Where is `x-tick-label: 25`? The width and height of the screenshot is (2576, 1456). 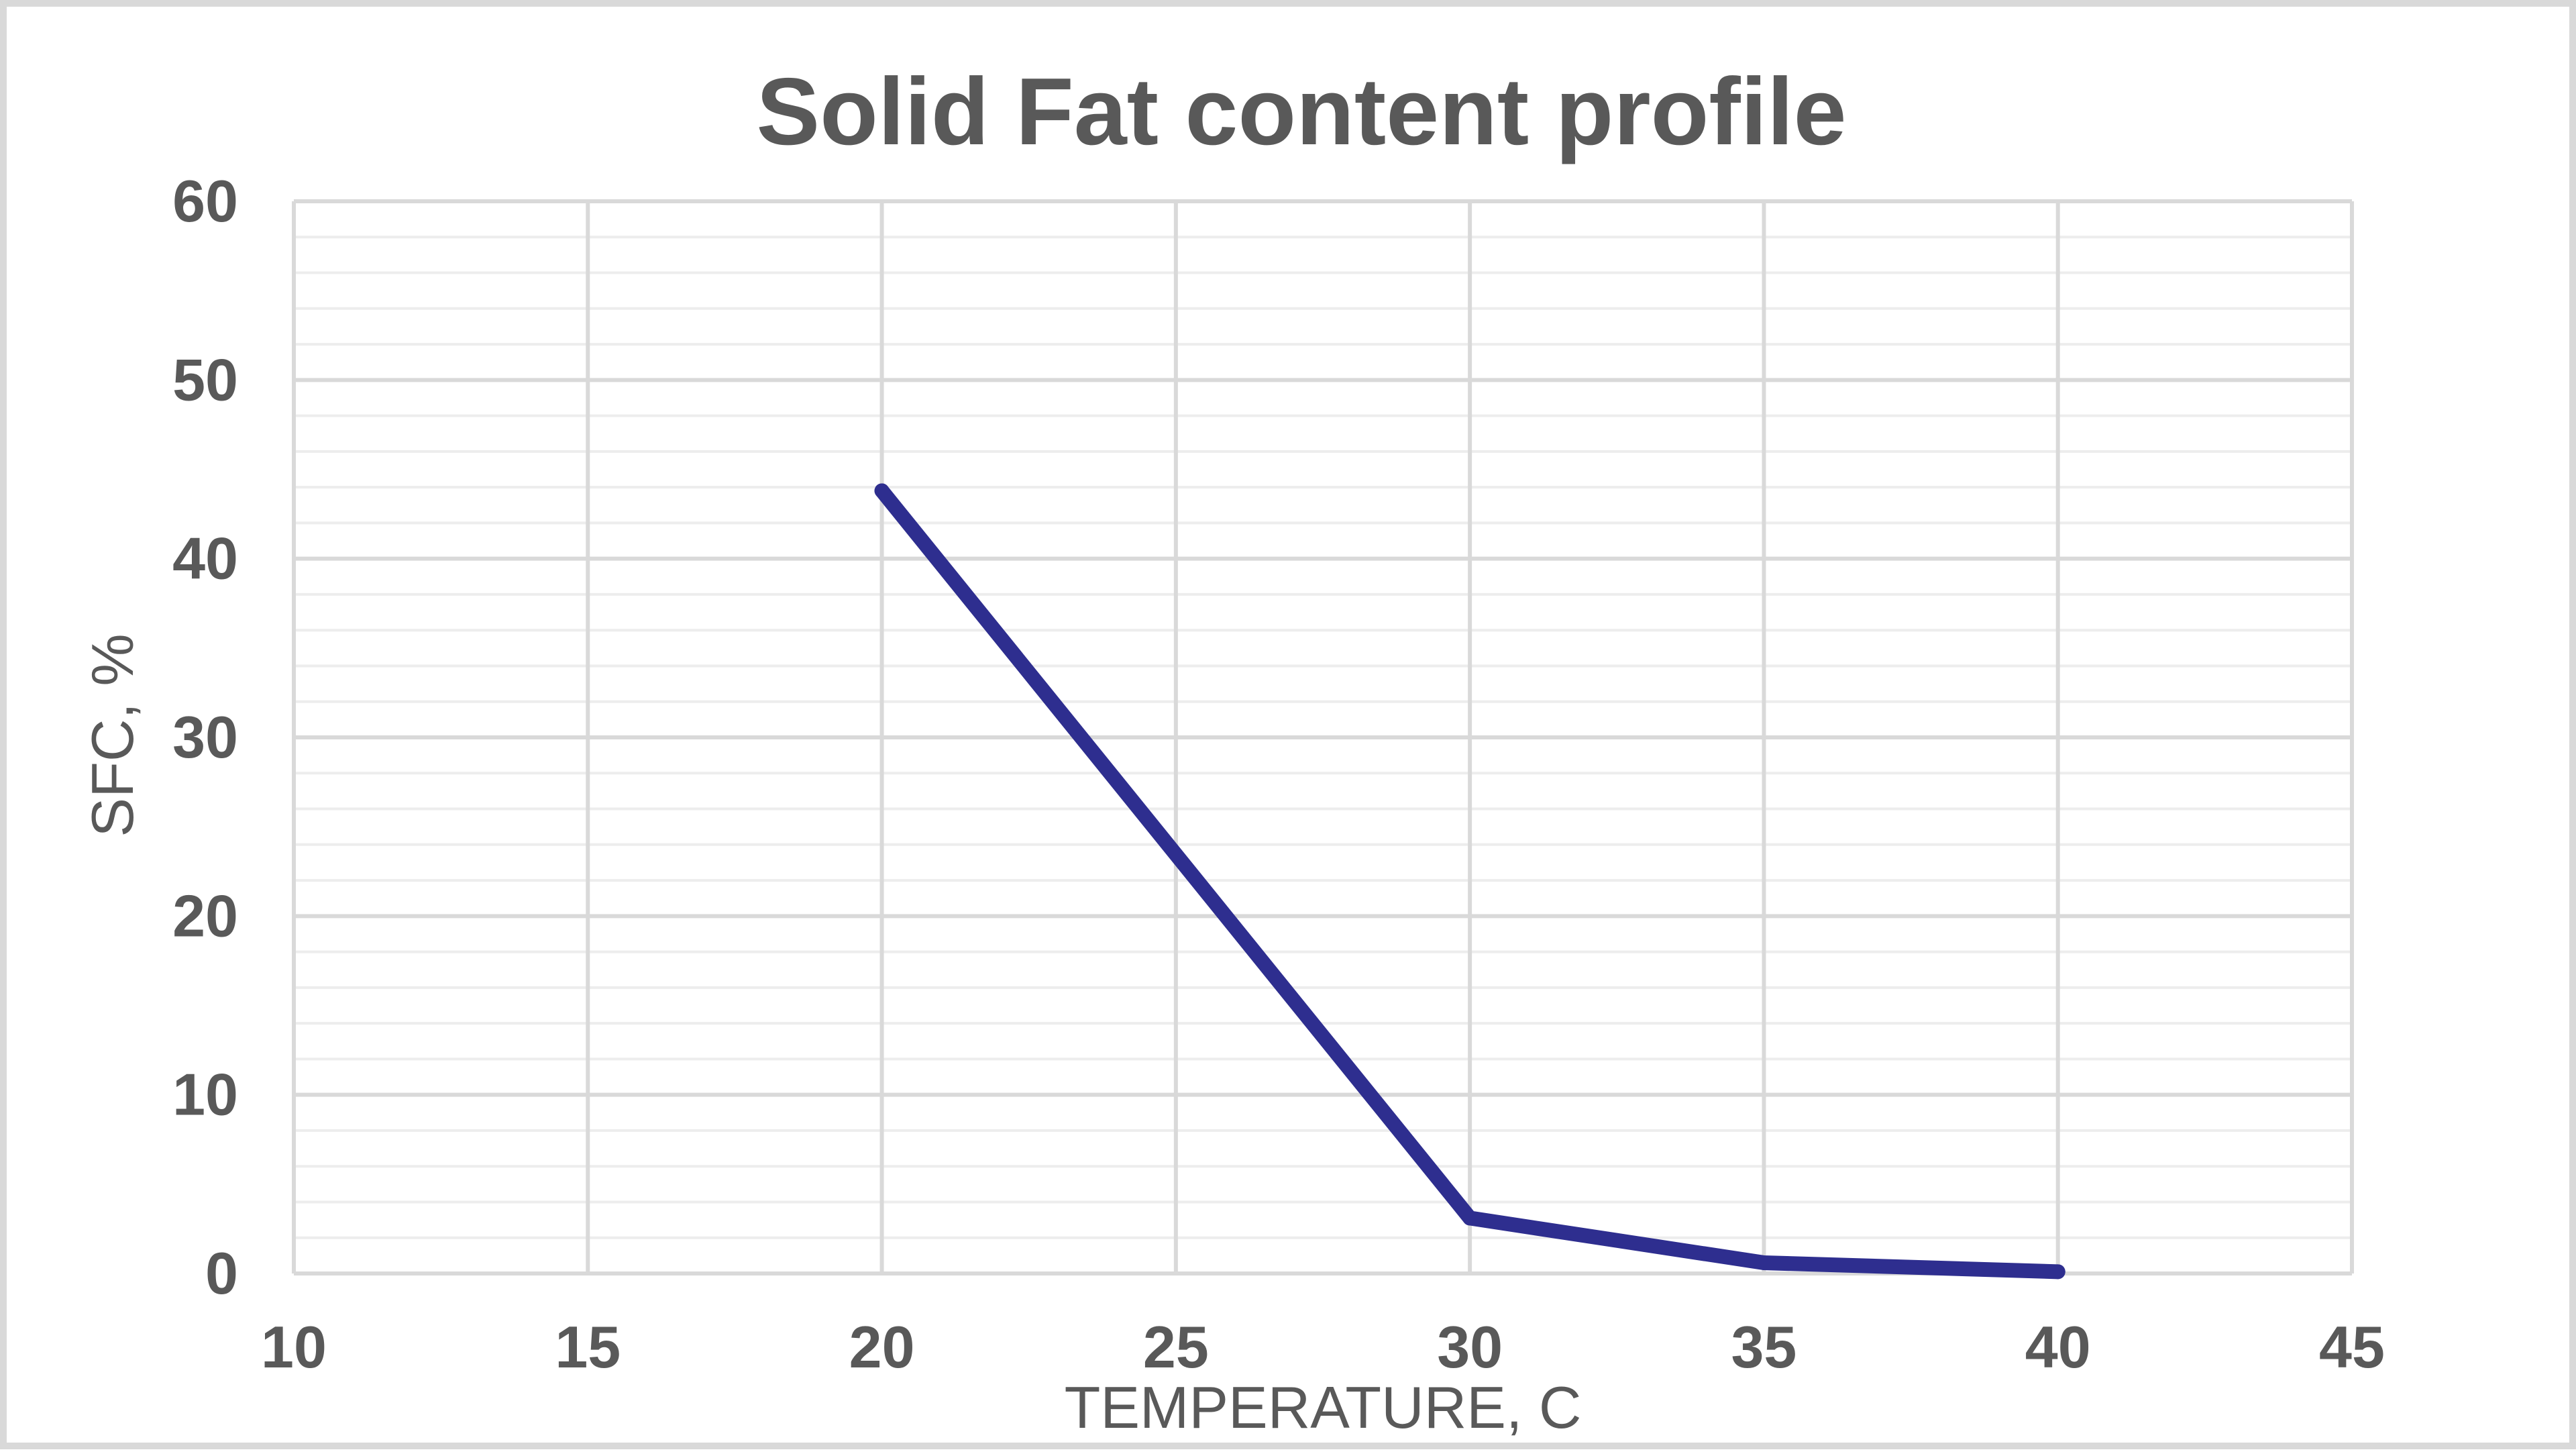 x-tick-label: 25 is located at coordinates (1176, 1347).